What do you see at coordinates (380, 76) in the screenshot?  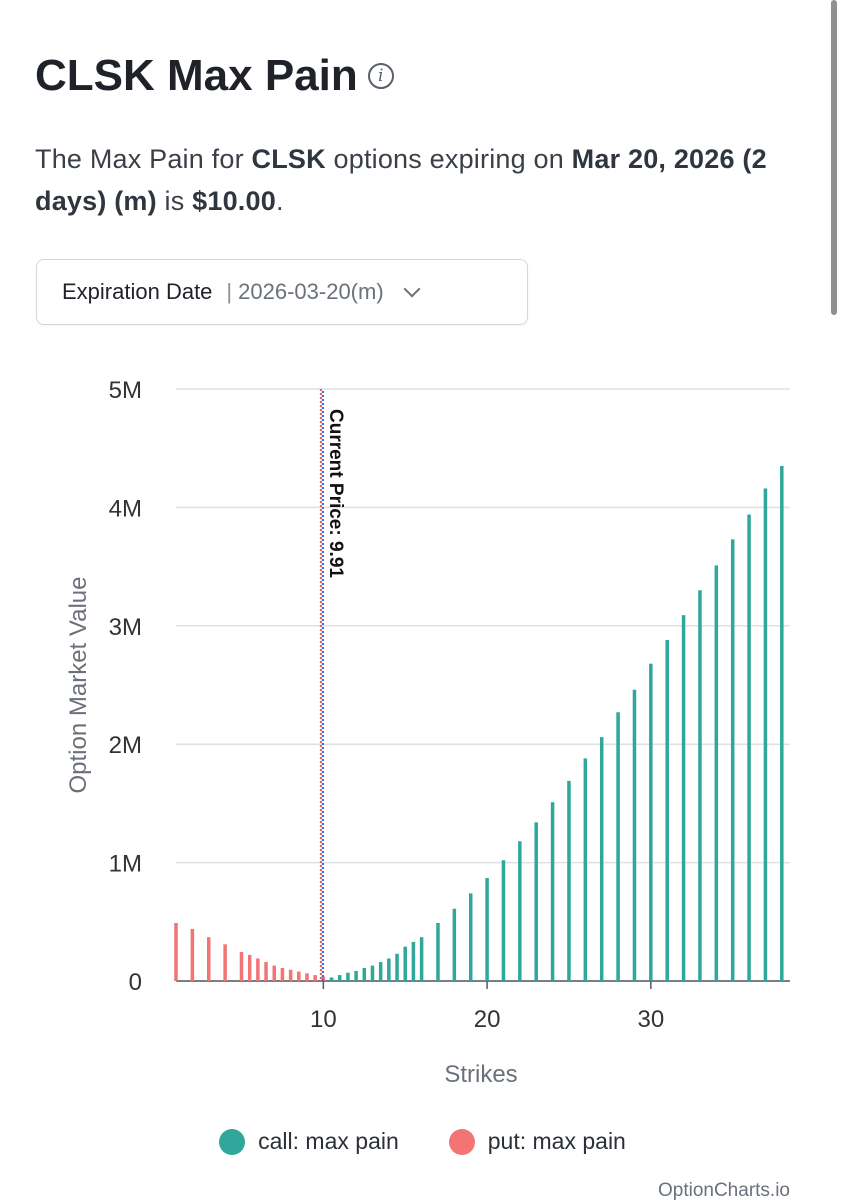 I see `info-icon: i` at bounding box center [380, 76].